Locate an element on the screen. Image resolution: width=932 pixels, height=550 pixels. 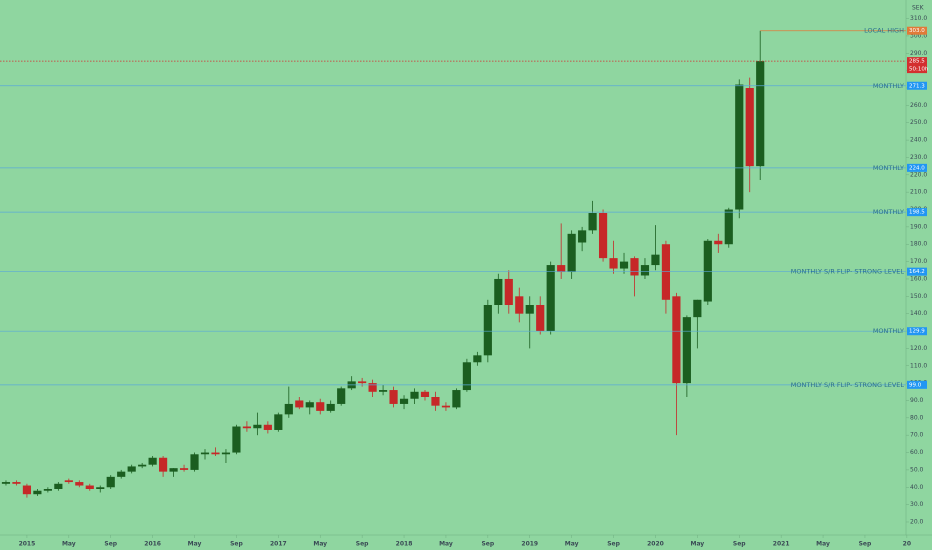
y-tick-label: 140.0 is located at coordinates (918, 313).